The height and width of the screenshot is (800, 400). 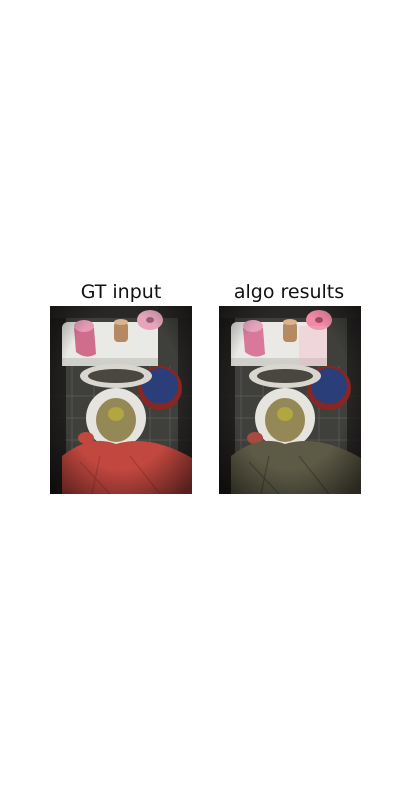 I want to click on algo-results-image, so click(x=290, y=400).